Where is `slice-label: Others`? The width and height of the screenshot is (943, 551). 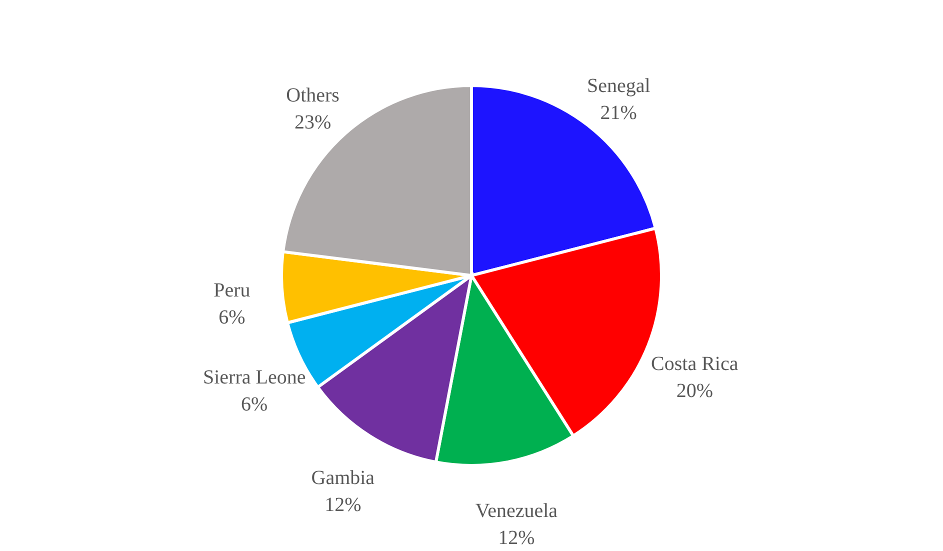 slice-label: Others is located at coordinates (313, 95).